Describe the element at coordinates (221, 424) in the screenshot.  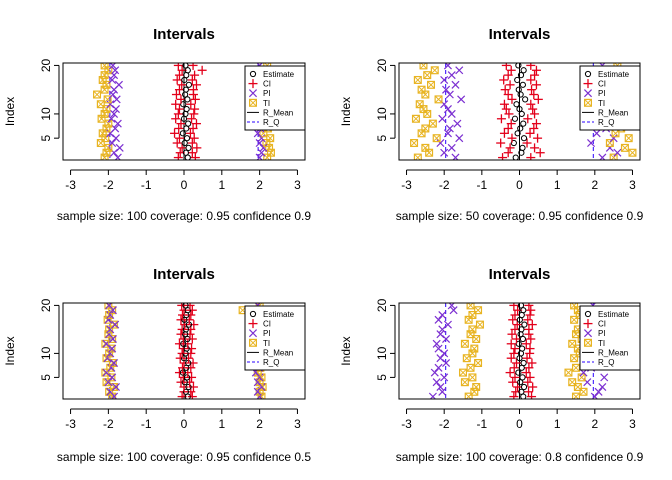
I see `x-tick-label: 1` at that location.